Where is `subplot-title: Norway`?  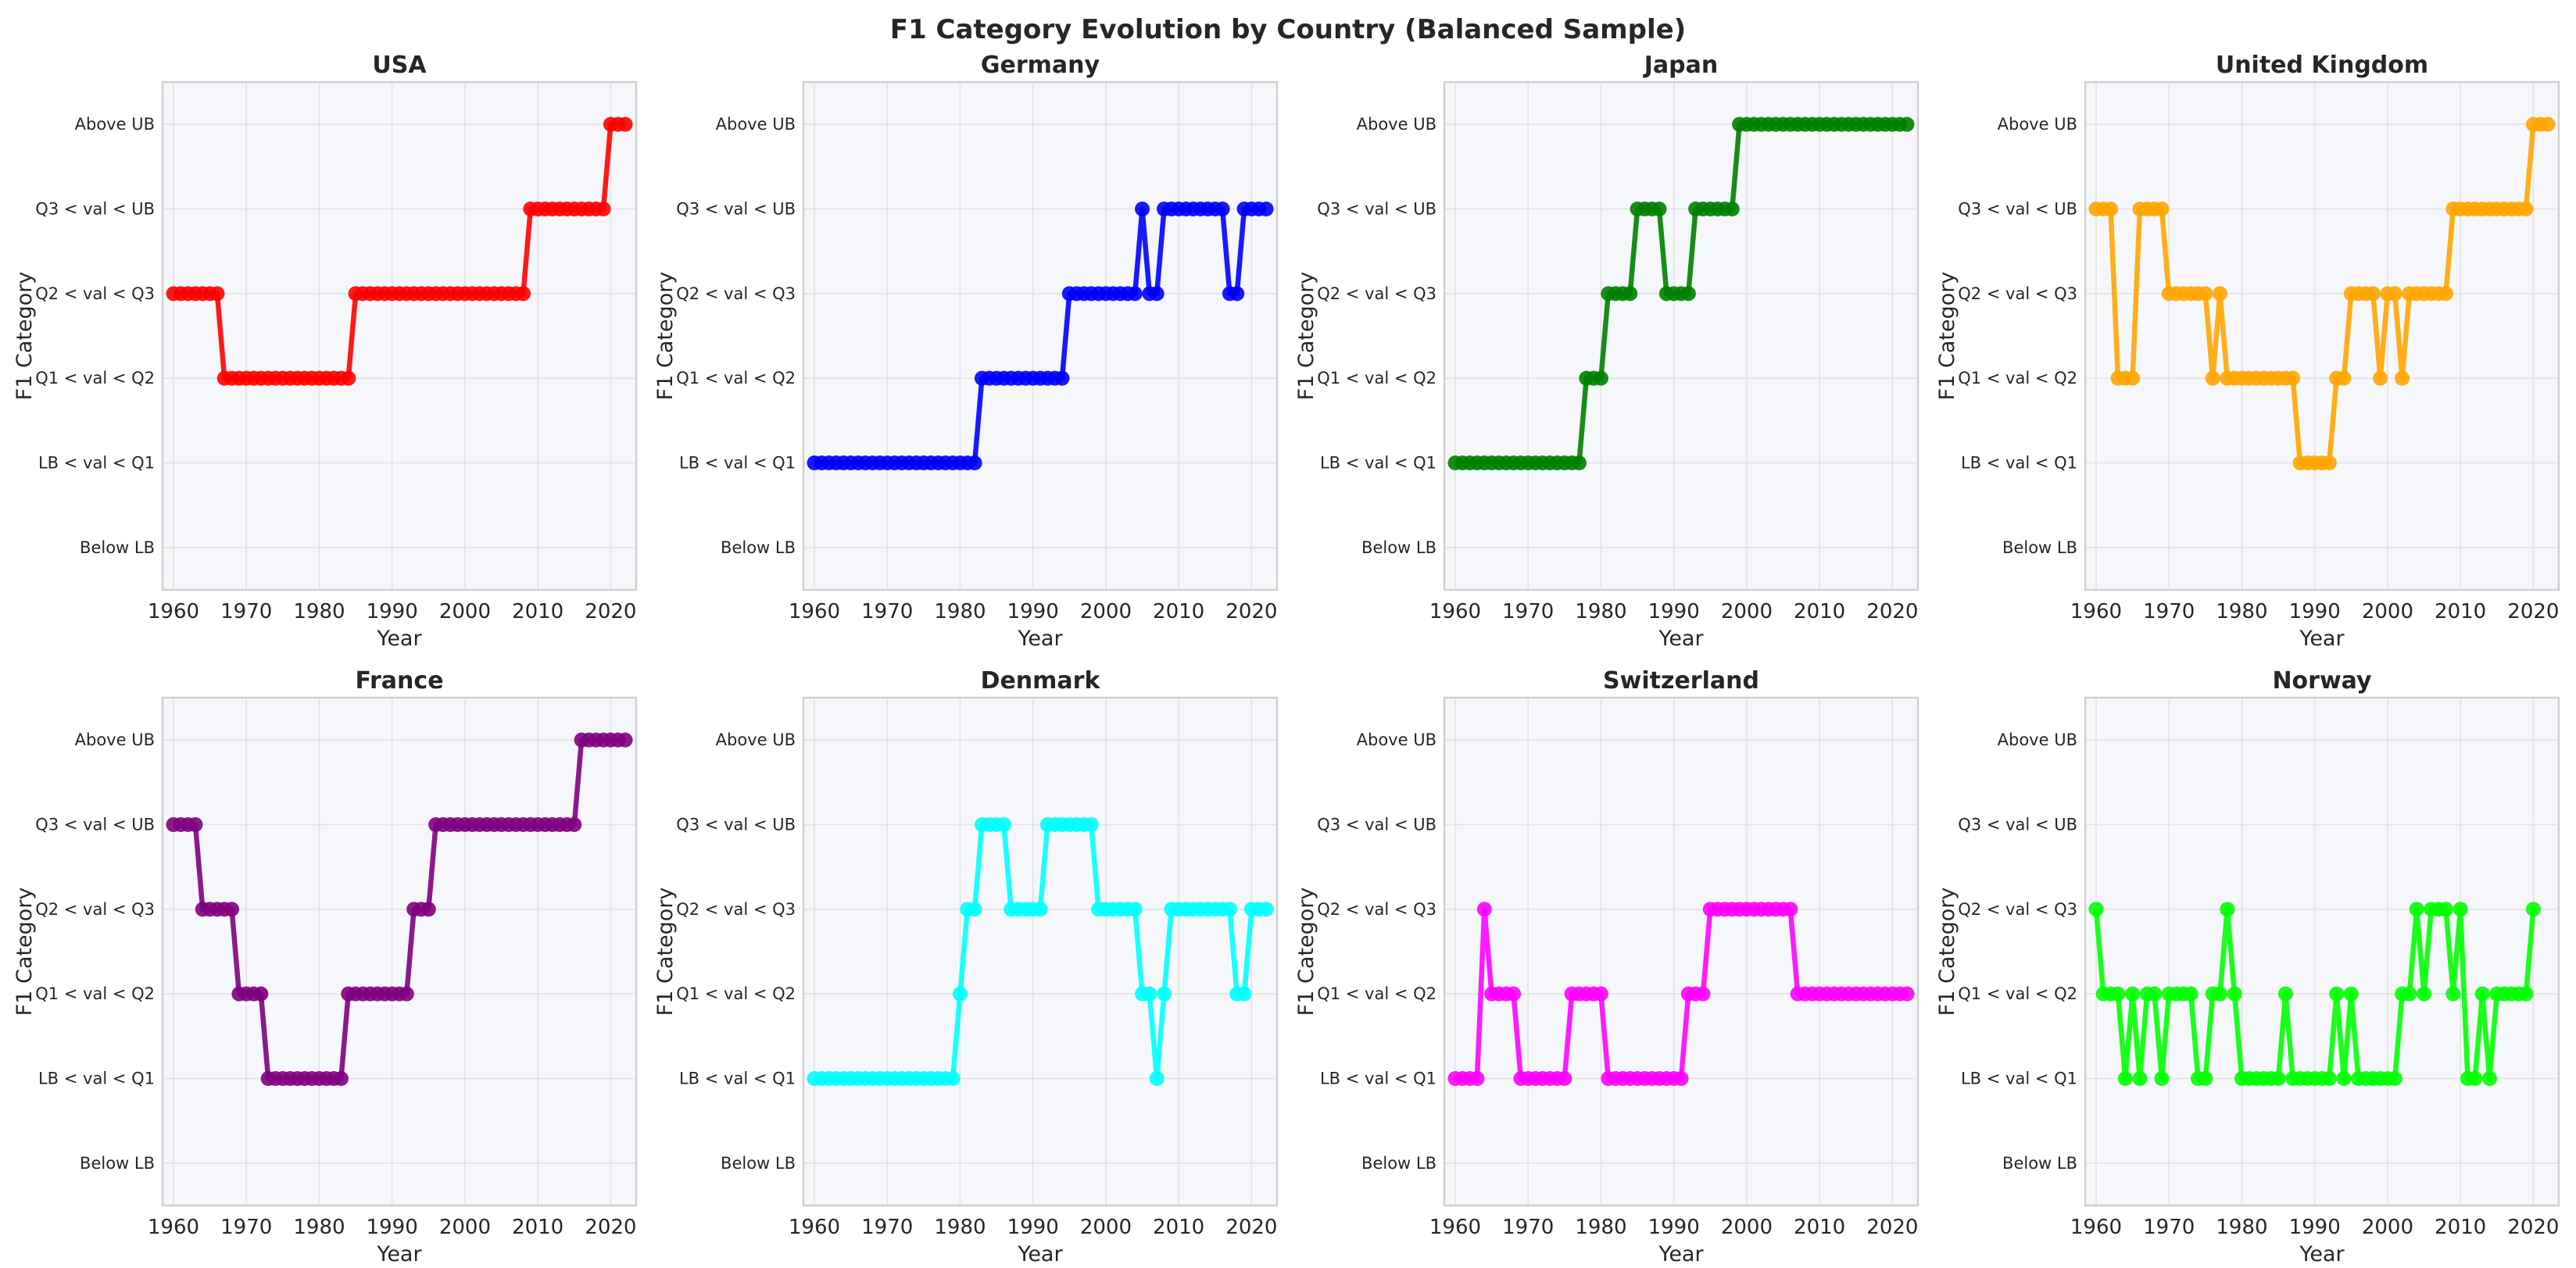
subplot-title: Norway is located at coordinates (2322, 681).